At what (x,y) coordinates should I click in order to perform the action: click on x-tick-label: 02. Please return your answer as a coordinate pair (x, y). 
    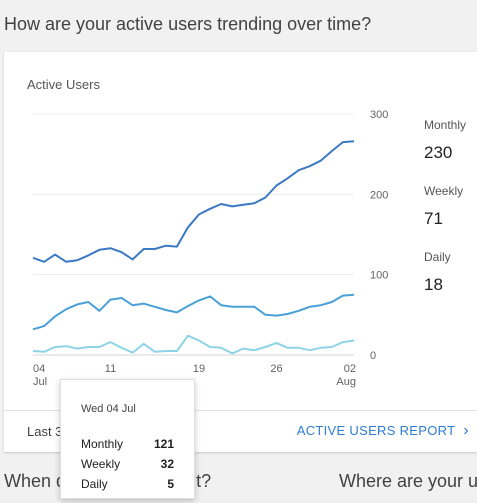
    Looking at the image, I should click on (350, 369).